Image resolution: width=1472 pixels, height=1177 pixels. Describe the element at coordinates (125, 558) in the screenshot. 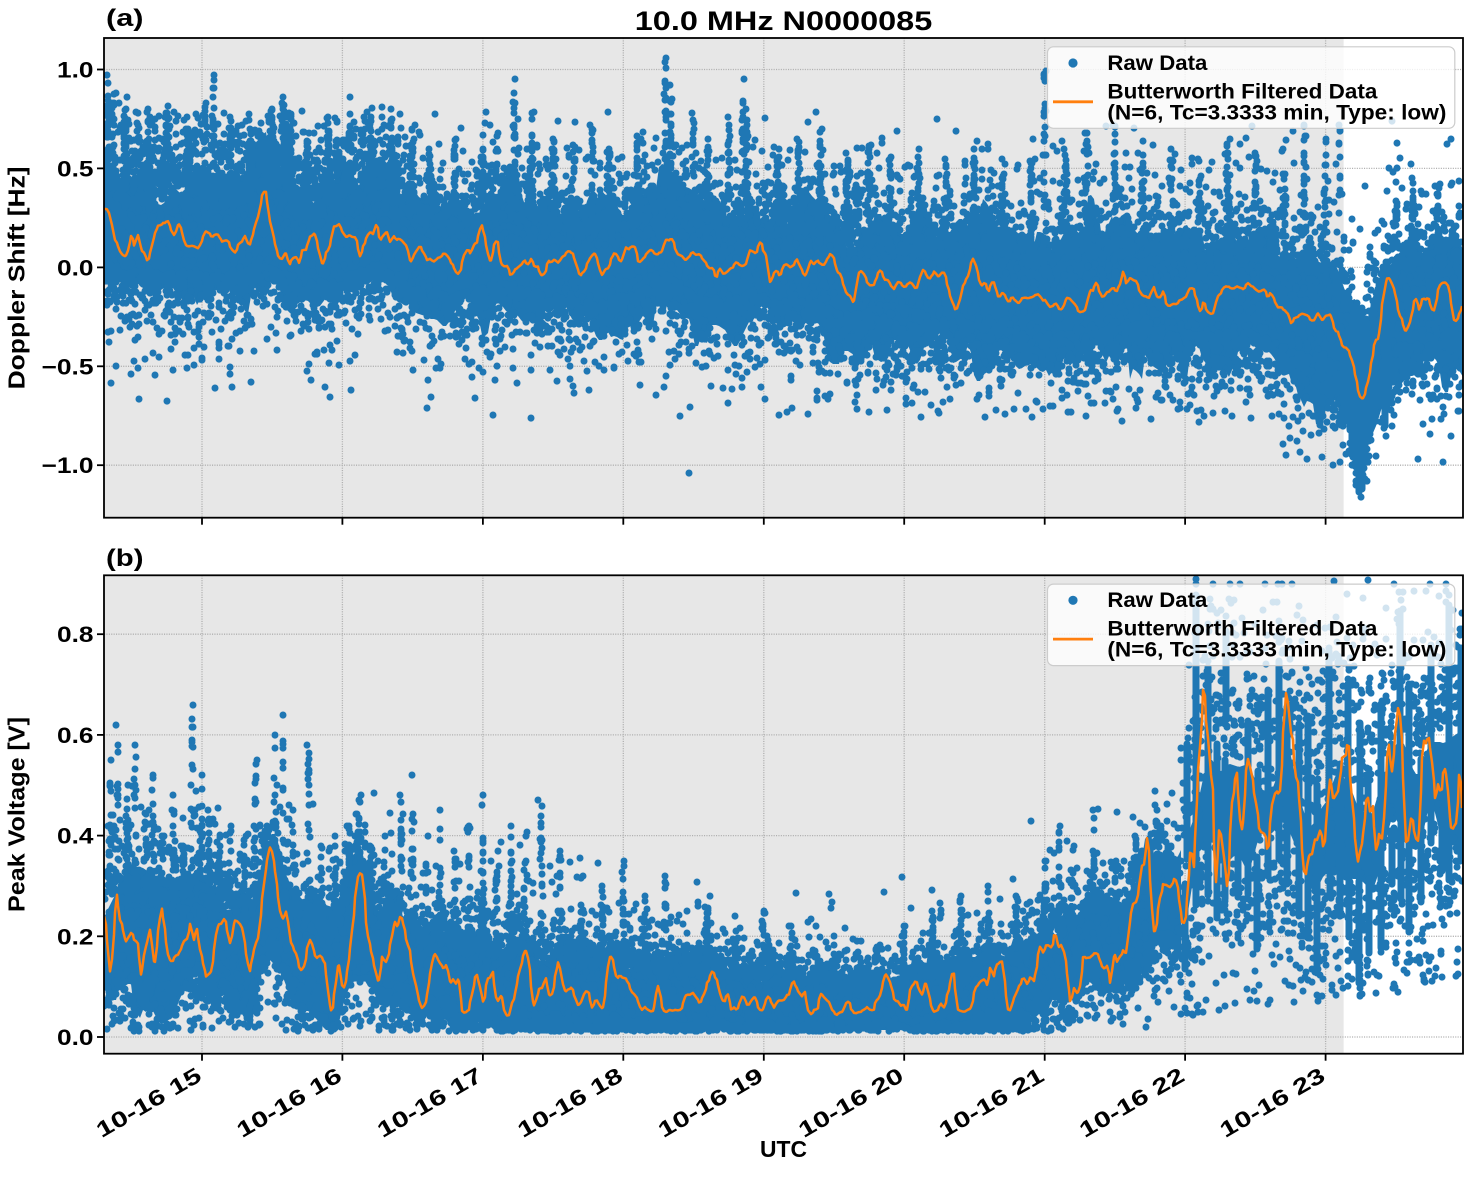

I see `svg-text: (b)` at that location.